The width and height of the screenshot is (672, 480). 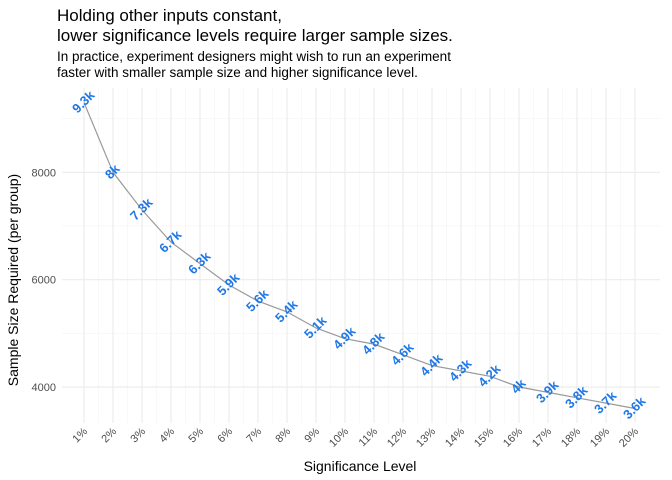 I want to click on x-tick-label: 14%, so click(x=455, y=437).